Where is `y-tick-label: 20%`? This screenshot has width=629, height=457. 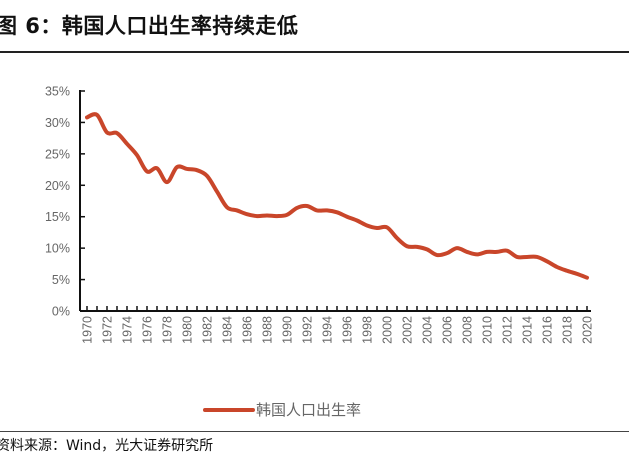
y-tick-label: 20% is located at coordinates (57, 186).